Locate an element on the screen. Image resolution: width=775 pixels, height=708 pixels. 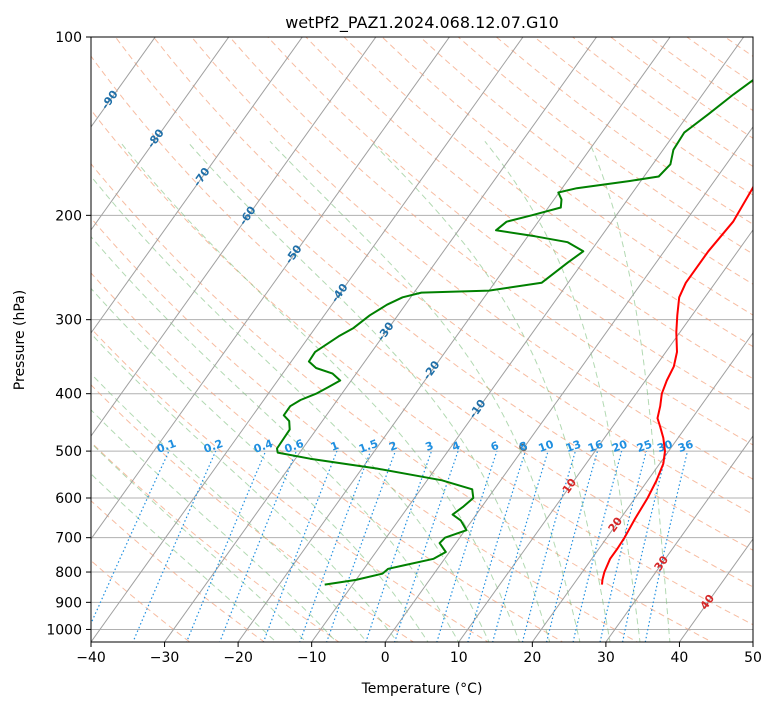
y-axis-ticks: 1000 900 800 700 600 500 400 300 200 100 is located at coordinates (68, 334).